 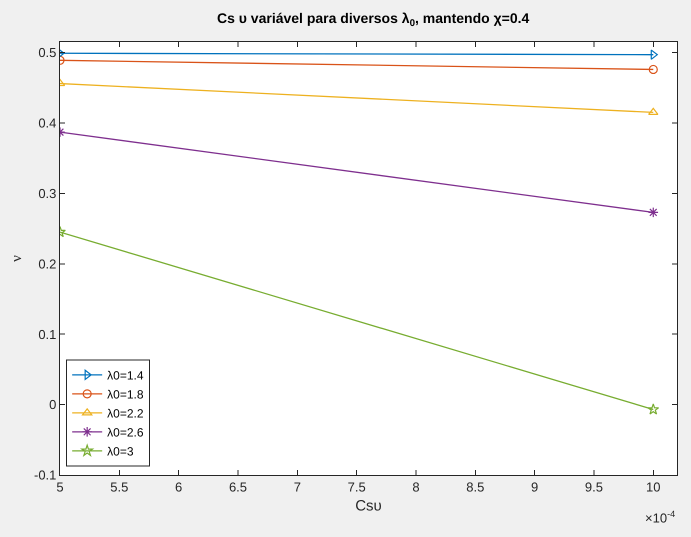 What do you see at coordinates (593, 487) in the screenshot?
I see `x-tick-label: 9.5` at bounding box center [593, 487].